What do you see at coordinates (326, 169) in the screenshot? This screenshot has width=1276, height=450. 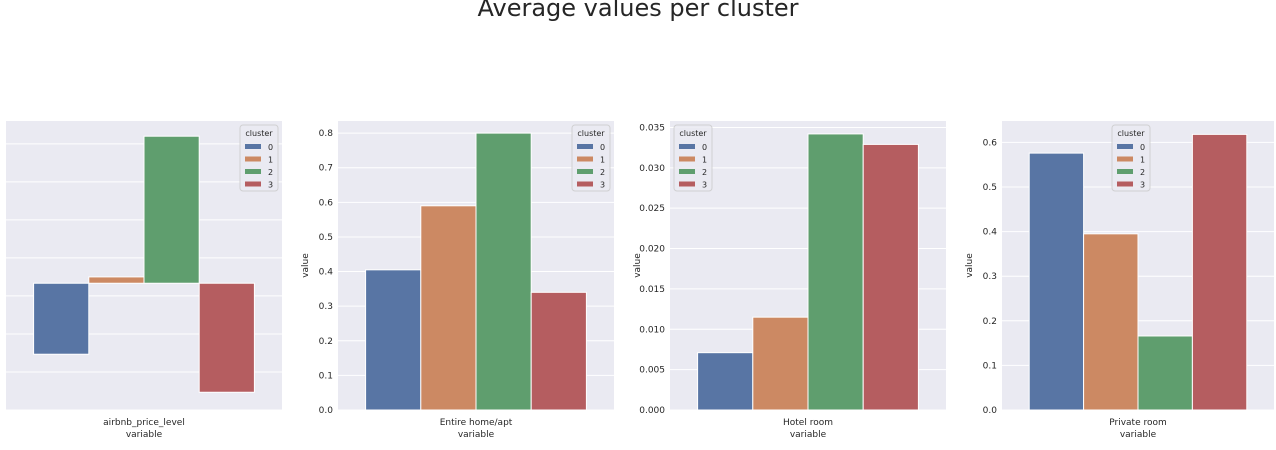 I see `y-tick-label: 0.7` at bounding box center [326, 169].